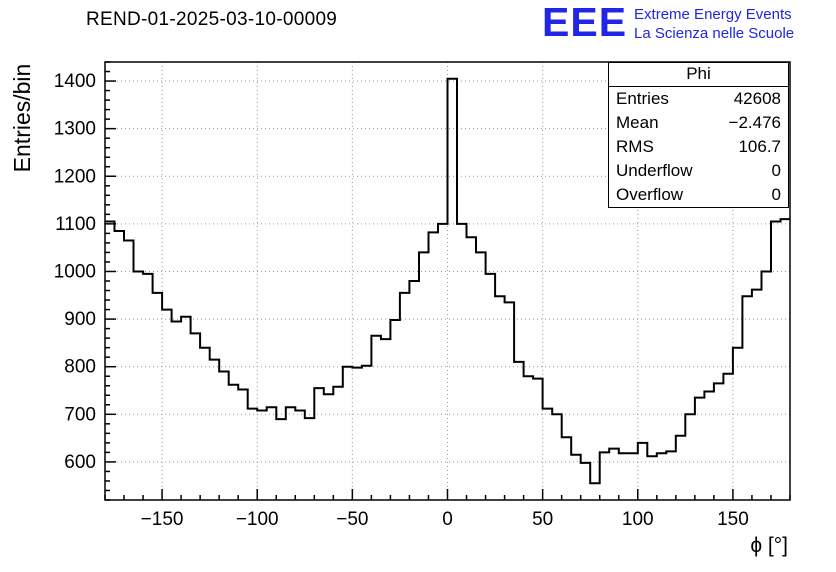  I want to click on svg-text: −100, so click(257, 519).